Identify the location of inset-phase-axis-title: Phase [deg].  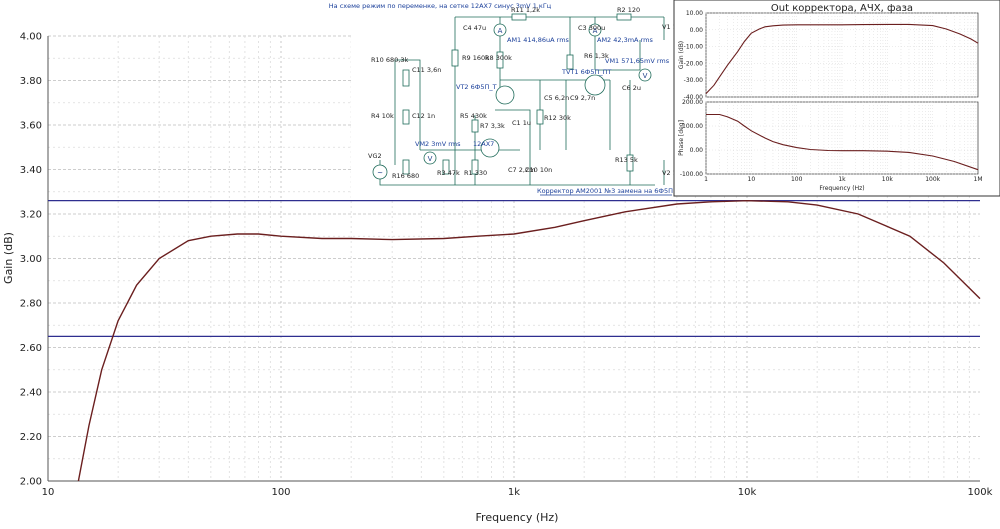
(681, 138).